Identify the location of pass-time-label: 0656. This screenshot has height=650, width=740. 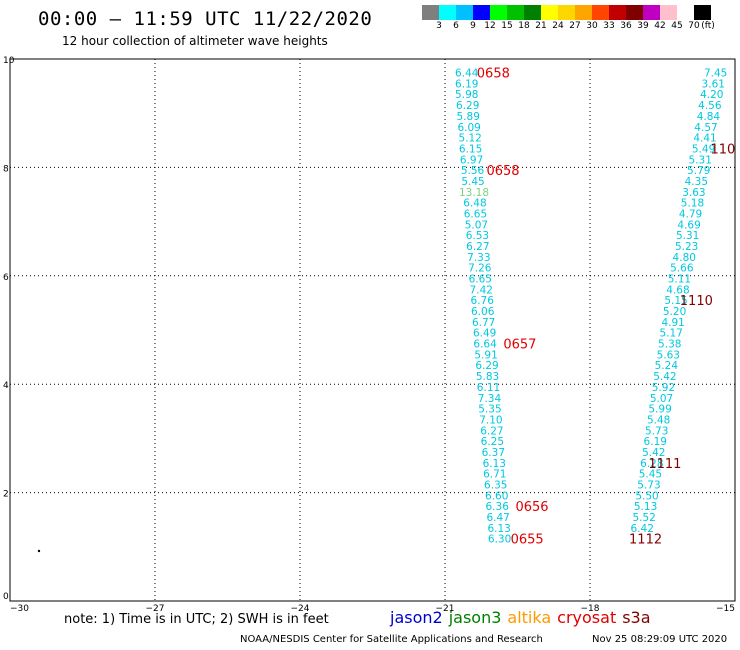
(531, 507).